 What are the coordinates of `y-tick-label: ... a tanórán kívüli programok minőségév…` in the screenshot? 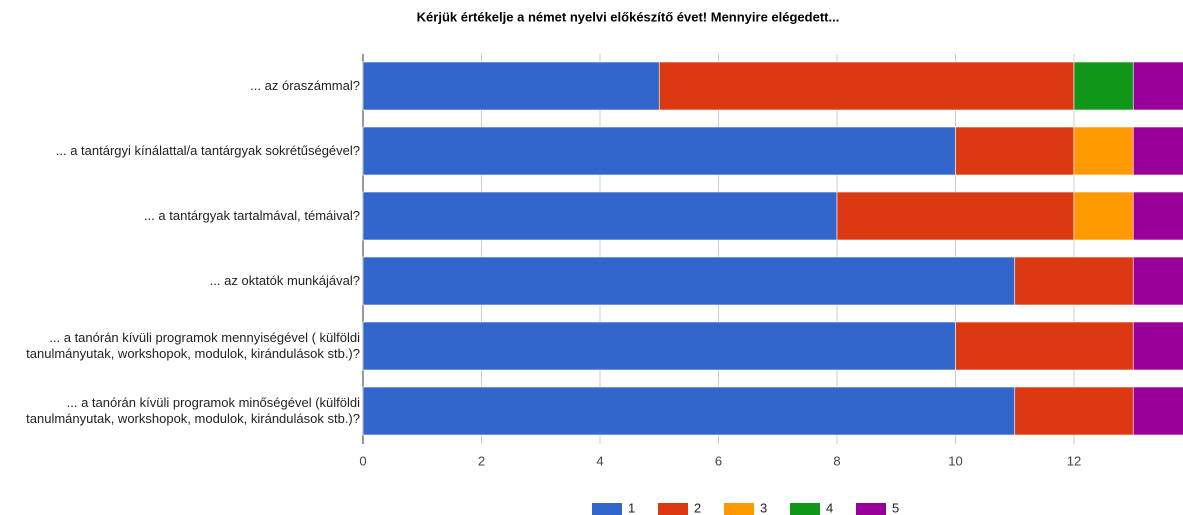 It's located at (193, 410).